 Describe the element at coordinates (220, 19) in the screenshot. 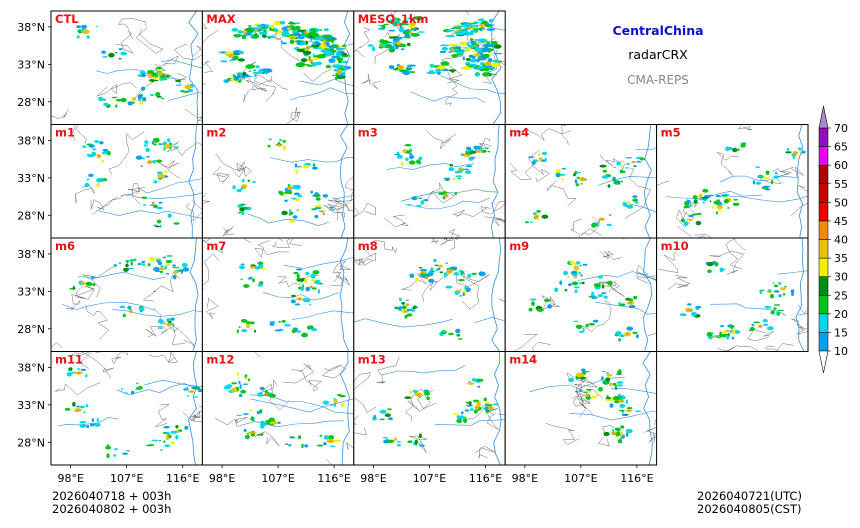

I see `panel-label: MAX` at that location.